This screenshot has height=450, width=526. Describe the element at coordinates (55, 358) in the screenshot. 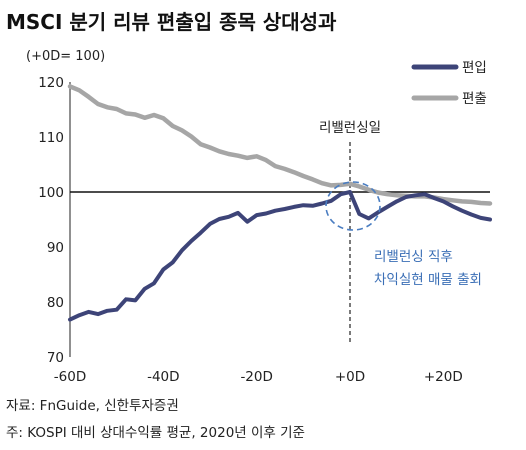

I see `y-tick-label: 70` at that location.